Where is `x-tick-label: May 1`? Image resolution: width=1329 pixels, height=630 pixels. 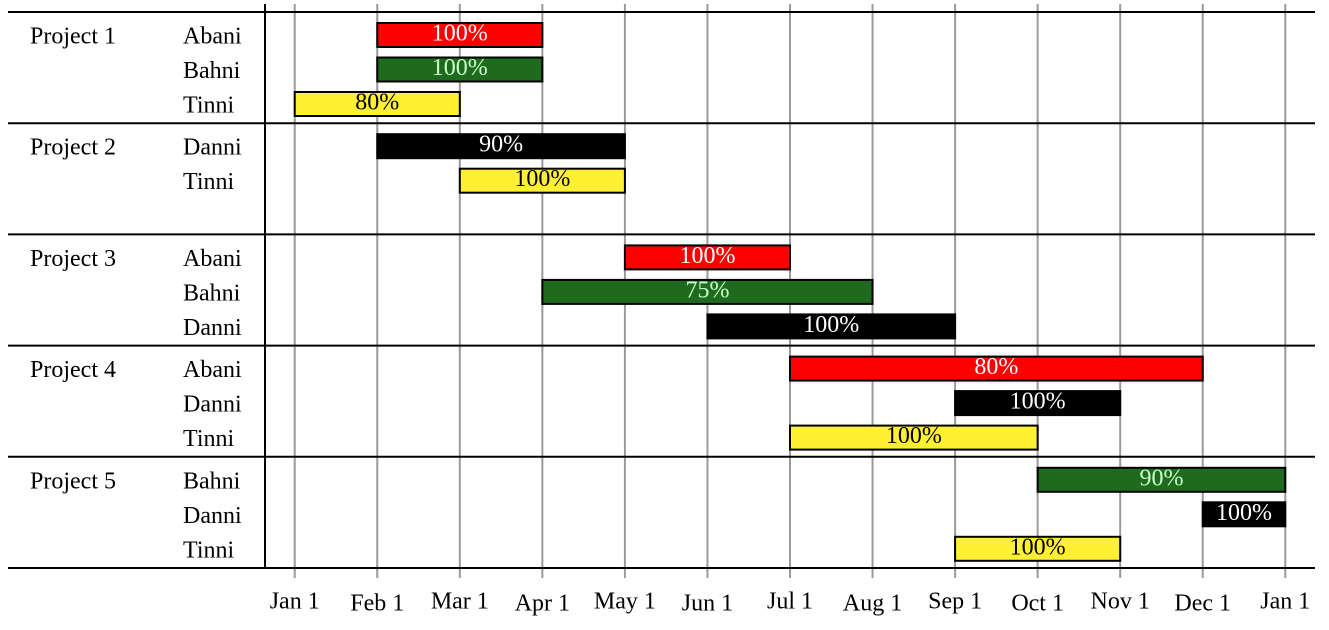 x-tick-label: May 1 is located at coordinates (625, 602).